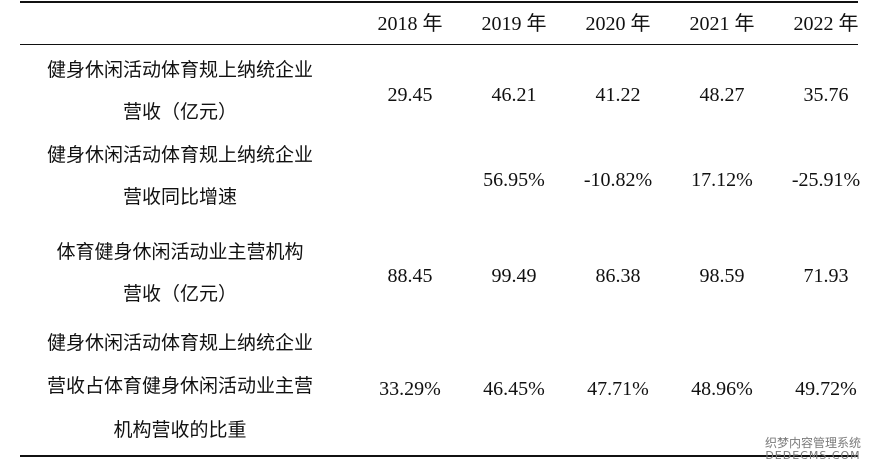  Describe the element at coordinates (439, 2) in the screenshot. I see `table-top-rule` at that location.